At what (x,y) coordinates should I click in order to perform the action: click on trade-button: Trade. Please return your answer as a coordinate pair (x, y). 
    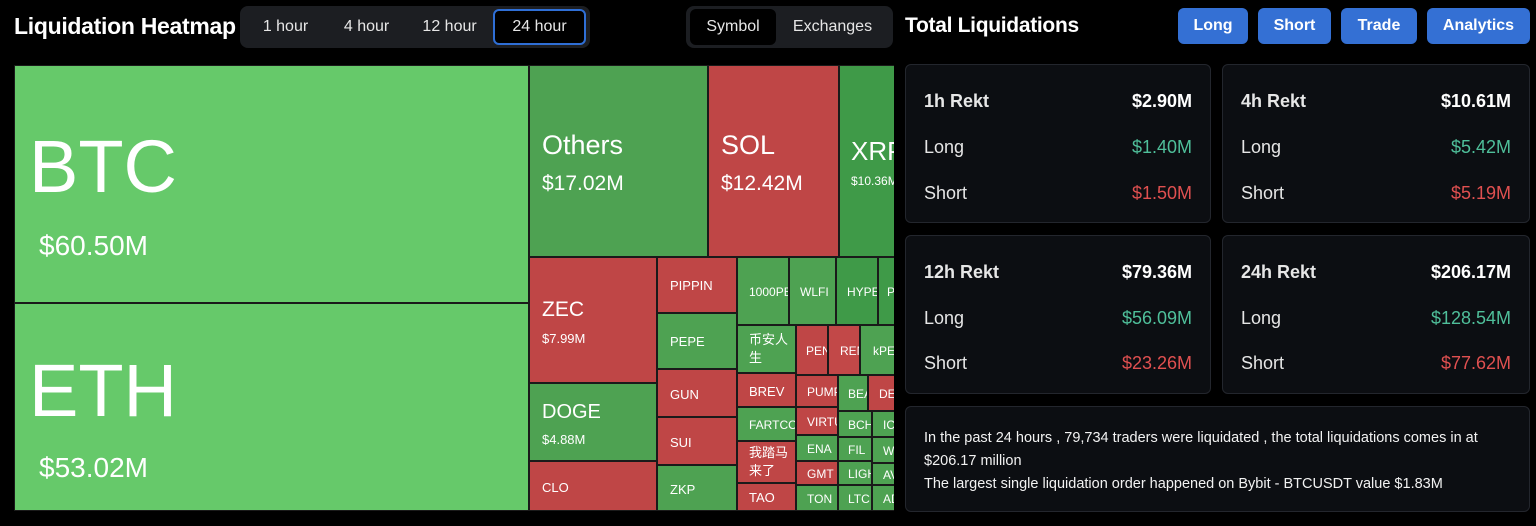
    Looking at the image, I should click on (1379, 26).